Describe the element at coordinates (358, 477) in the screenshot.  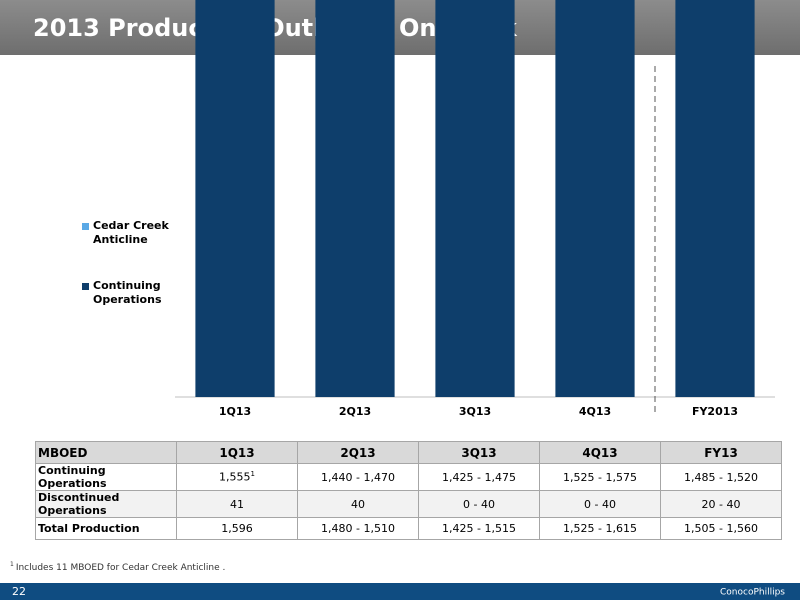
I see `cell: 1,440 - 1,470` at that location.